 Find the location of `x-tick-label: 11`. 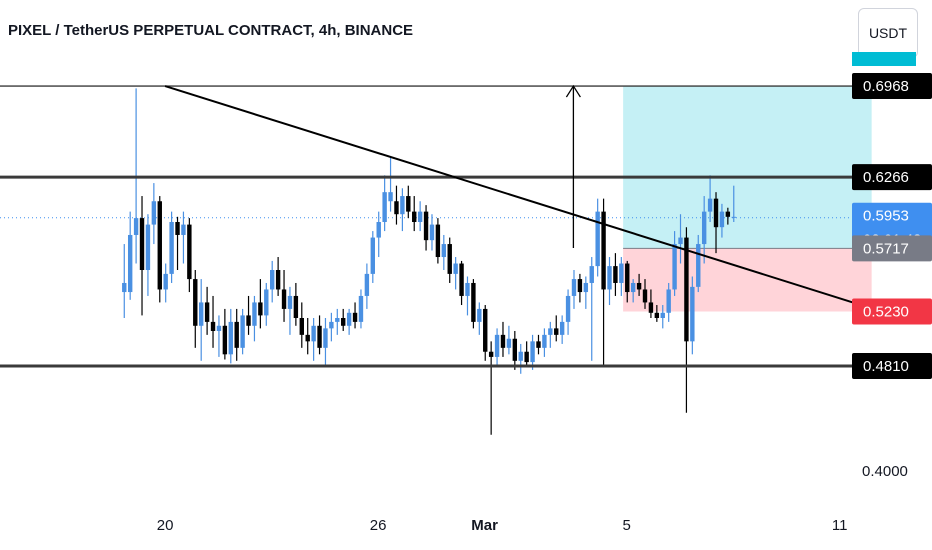

x-tick-label: 11 is located at coordinates (840, 525).